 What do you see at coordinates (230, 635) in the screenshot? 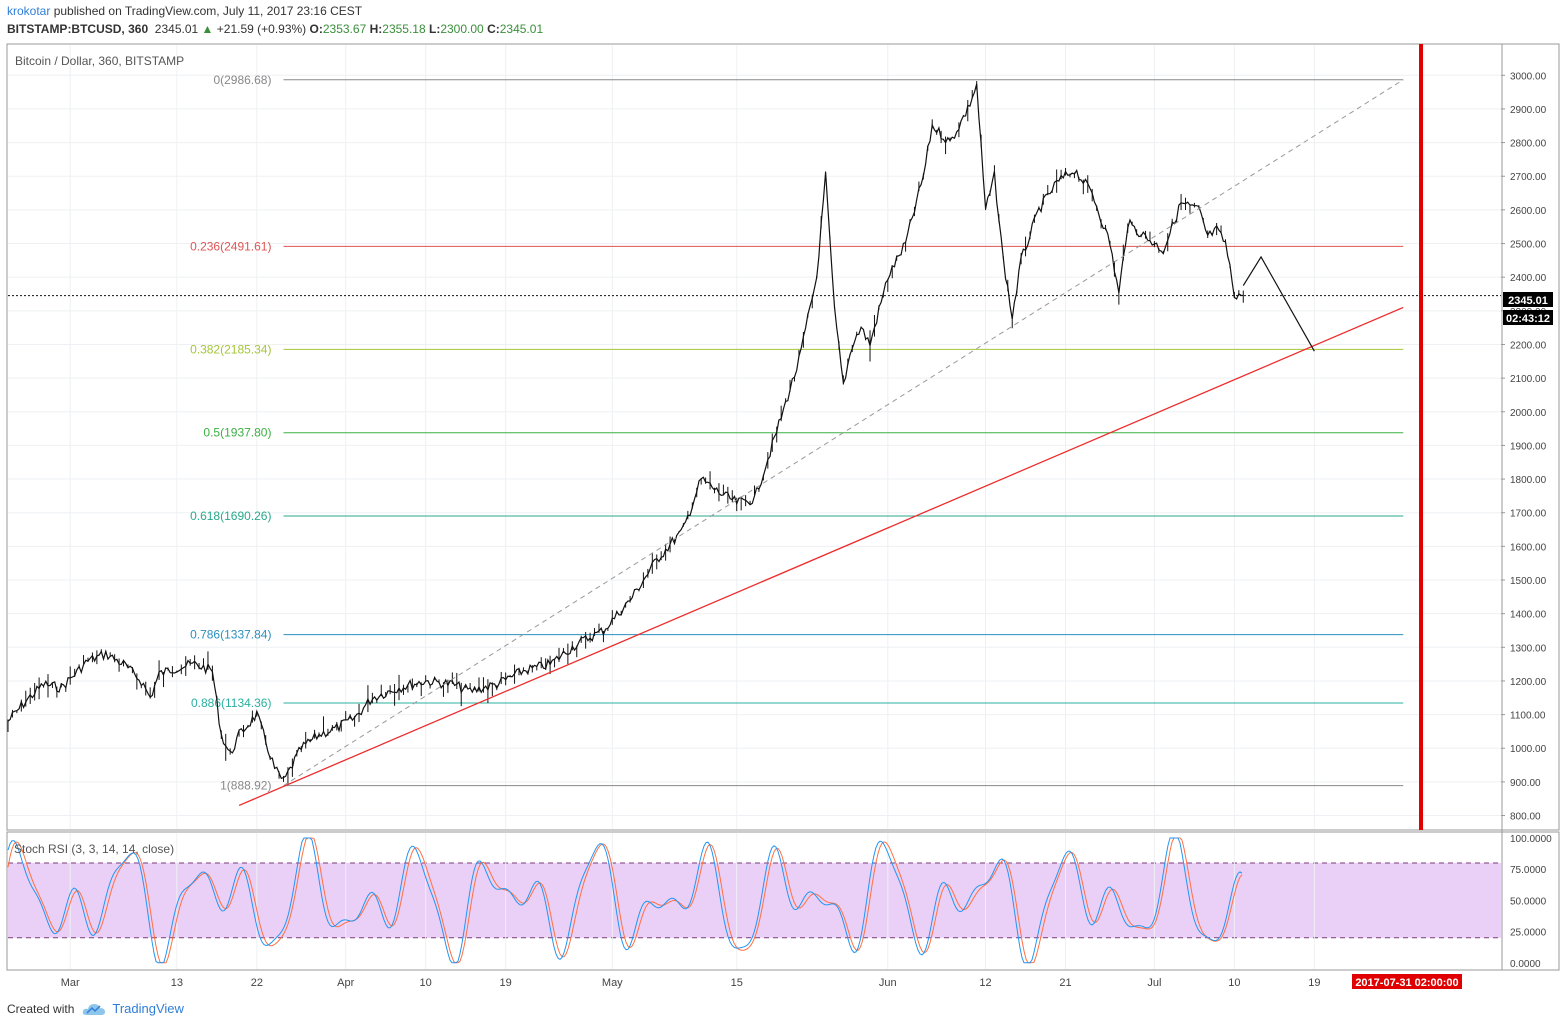
I see `fib-level-label: 0.786(1337.84)` at bounding box center [230, 635].